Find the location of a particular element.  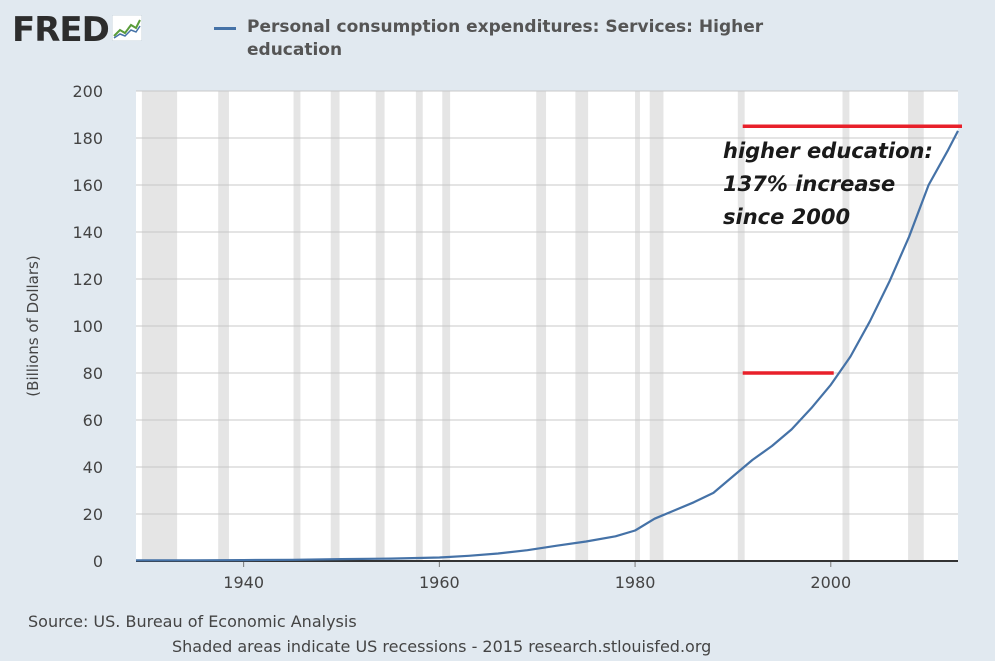

y-tick-label: 140 is located at coordinates (87, 232).